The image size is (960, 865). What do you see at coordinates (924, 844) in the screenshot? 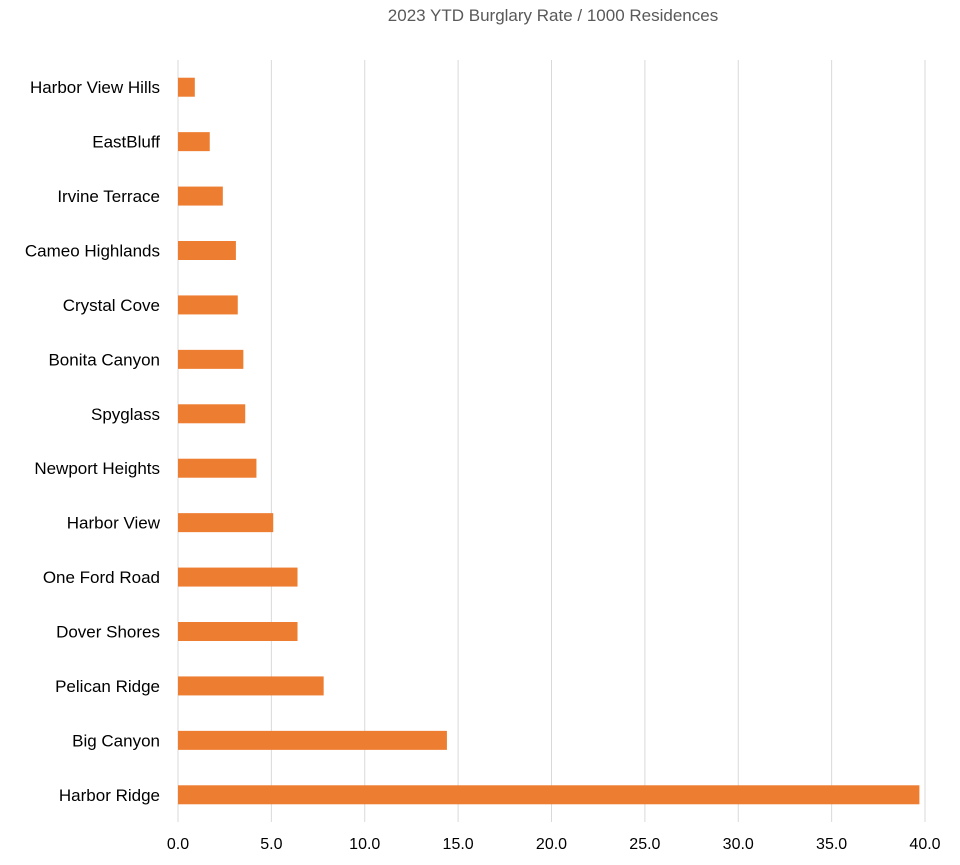
I see `x-tick-label: 40.0` at bounding box center [924, 844].